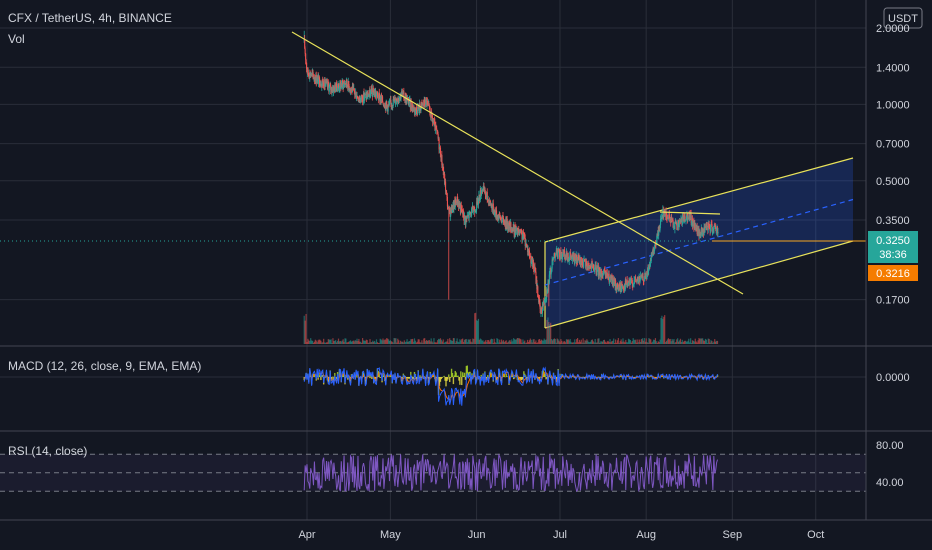  I want to click on time-axis: Apr May Jun Jul Aug Sep Oct, so click(561, 535).